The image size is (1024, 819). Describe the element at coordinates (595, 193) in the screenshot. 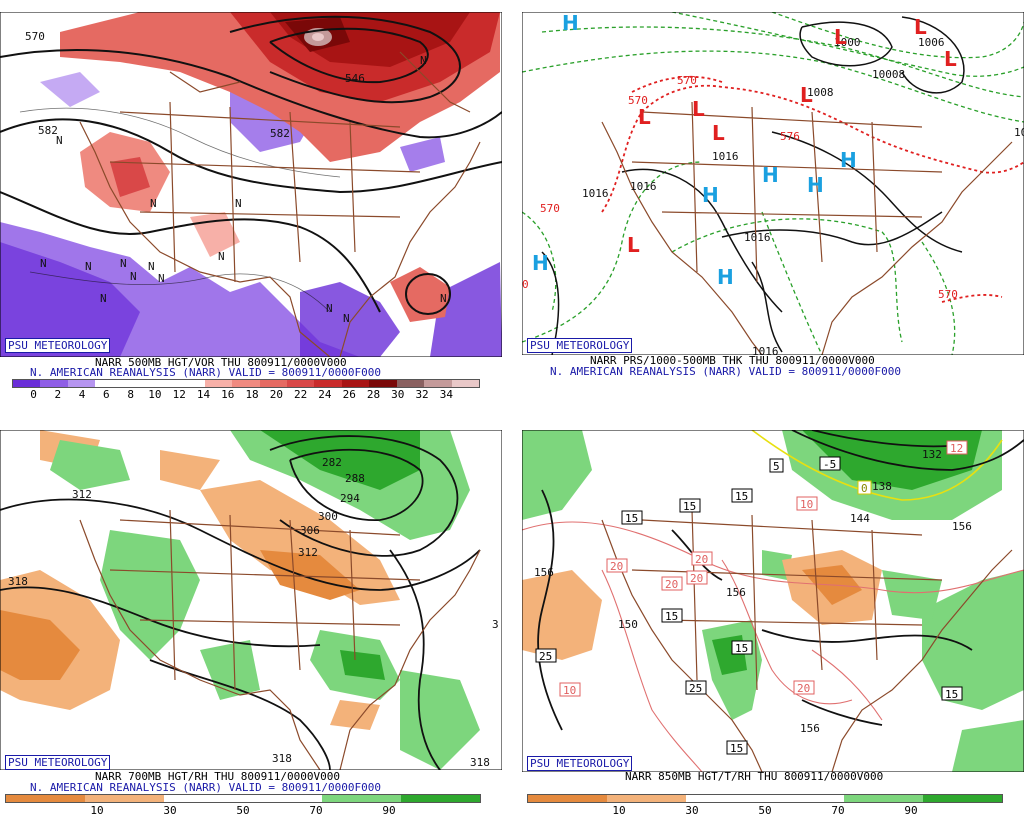

I see `isobar-label: 1016` at that location.